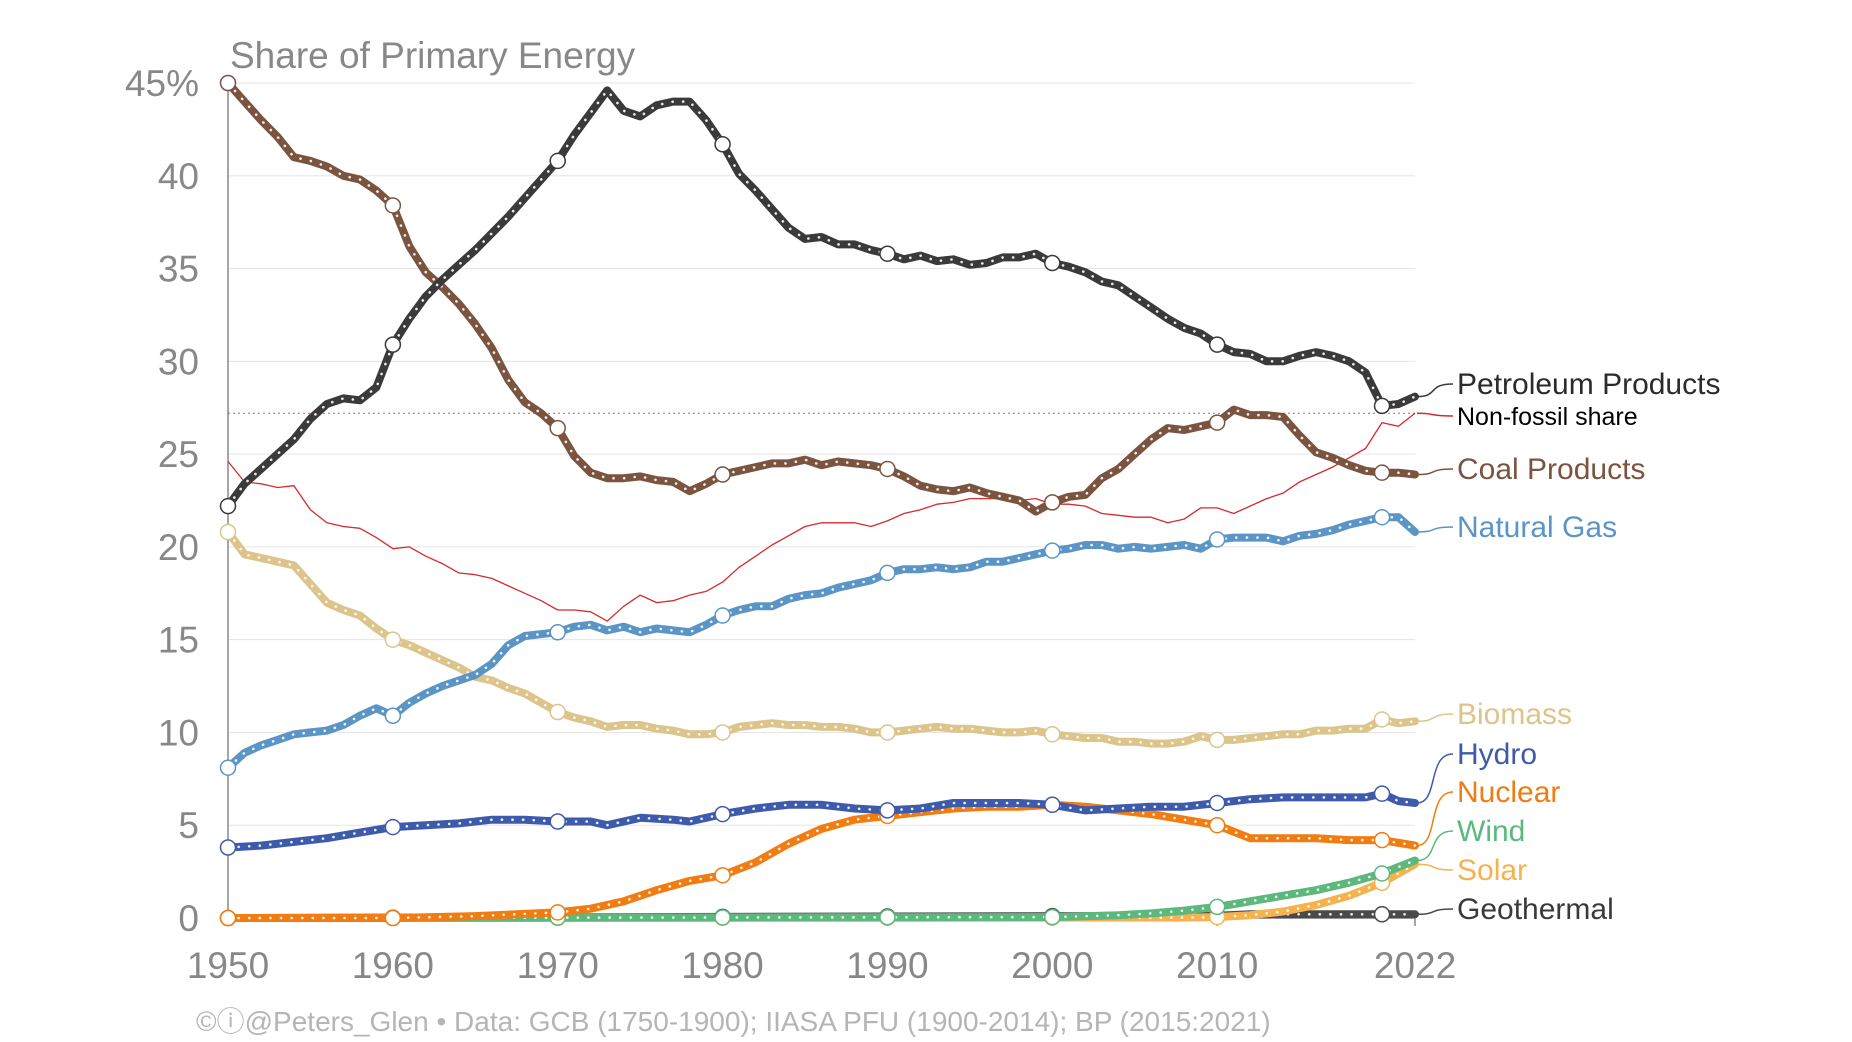 The height and width of the screenshot is (1042, 1852). What do you see at coordinates (1492, 870) in the screenshot?
I see `series-label-solar: Solar` at bounding box center [1492, 870].